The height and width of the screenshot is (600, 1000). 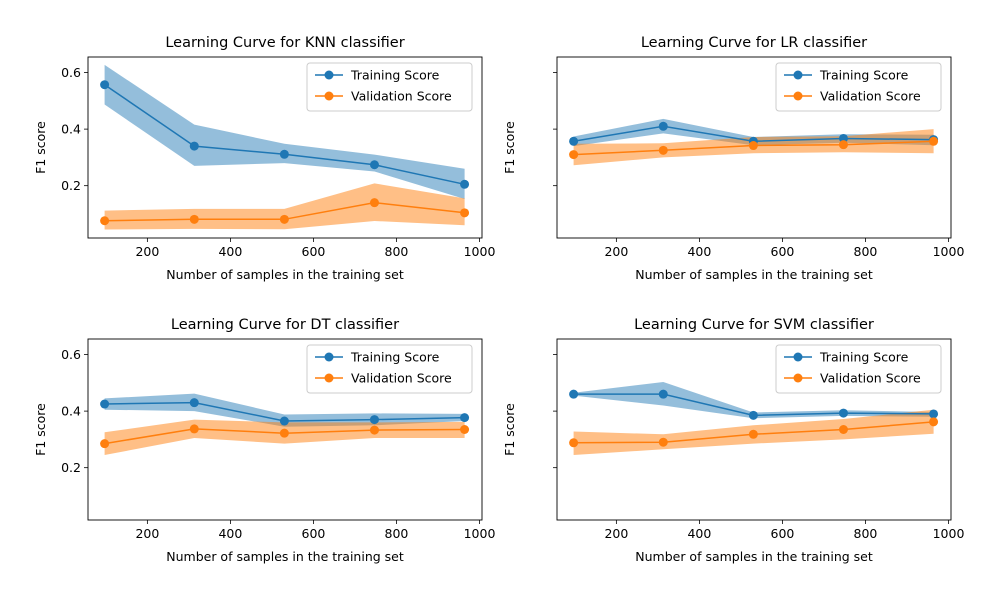 What do you see at coordinates (285, 325) in the screenshot?
I see `chart-title: Learning Curve for DT classifier` at bounding box center [285, 325].